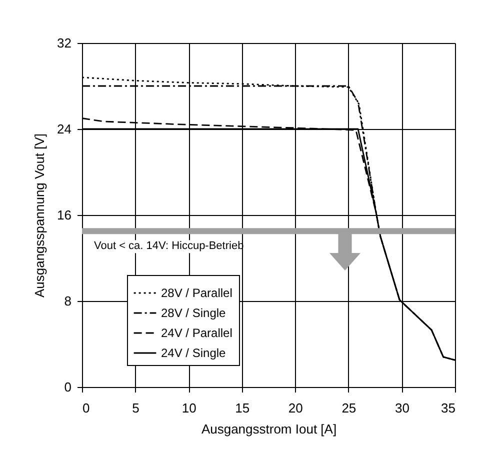 The image size is (480, 459). Describe the element at coordinates (86, 408) in the screenshot. I see `x-tick-label: 0` at that location.